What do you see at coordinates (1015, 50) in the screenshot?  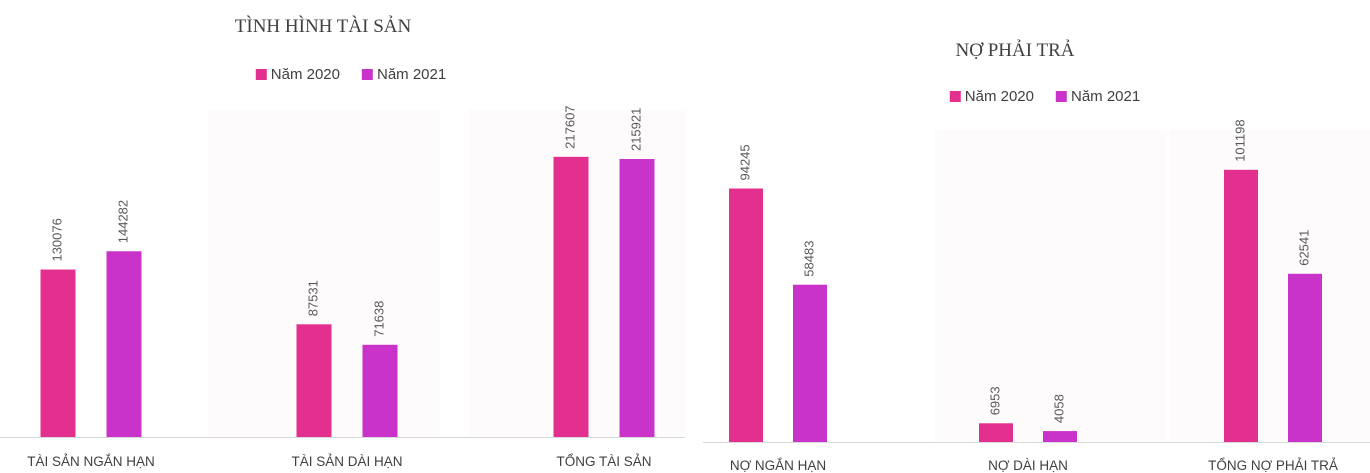 I see `chart-title: NỢ PHẢI TRẢ` at bounding box center [1015, 50].